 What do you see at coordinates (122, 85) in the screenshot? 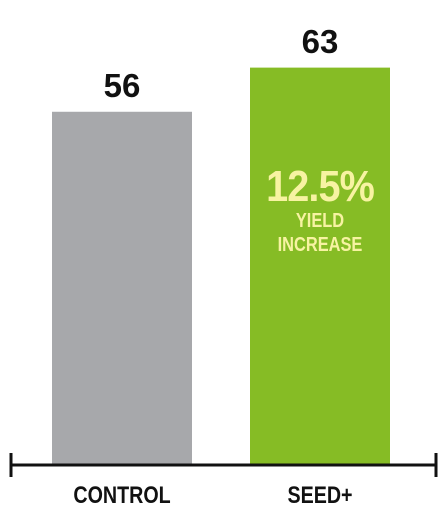
I see `data-label-control: 56` at bounding box center [122, 85].